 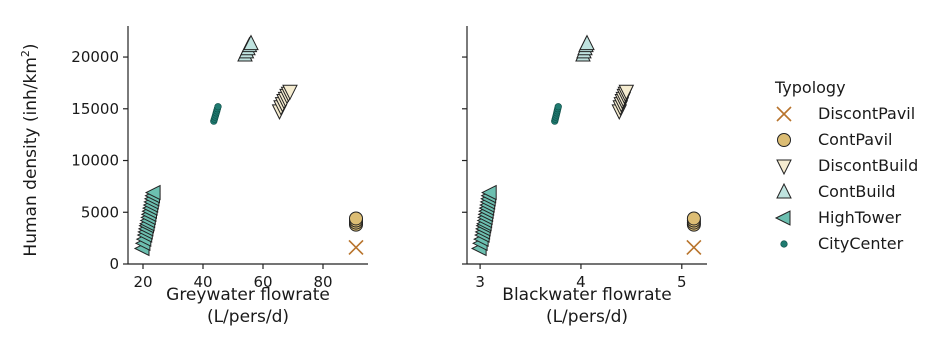 I want to click on legend-label-hightower: HighTower, so click(x=860, y=217).